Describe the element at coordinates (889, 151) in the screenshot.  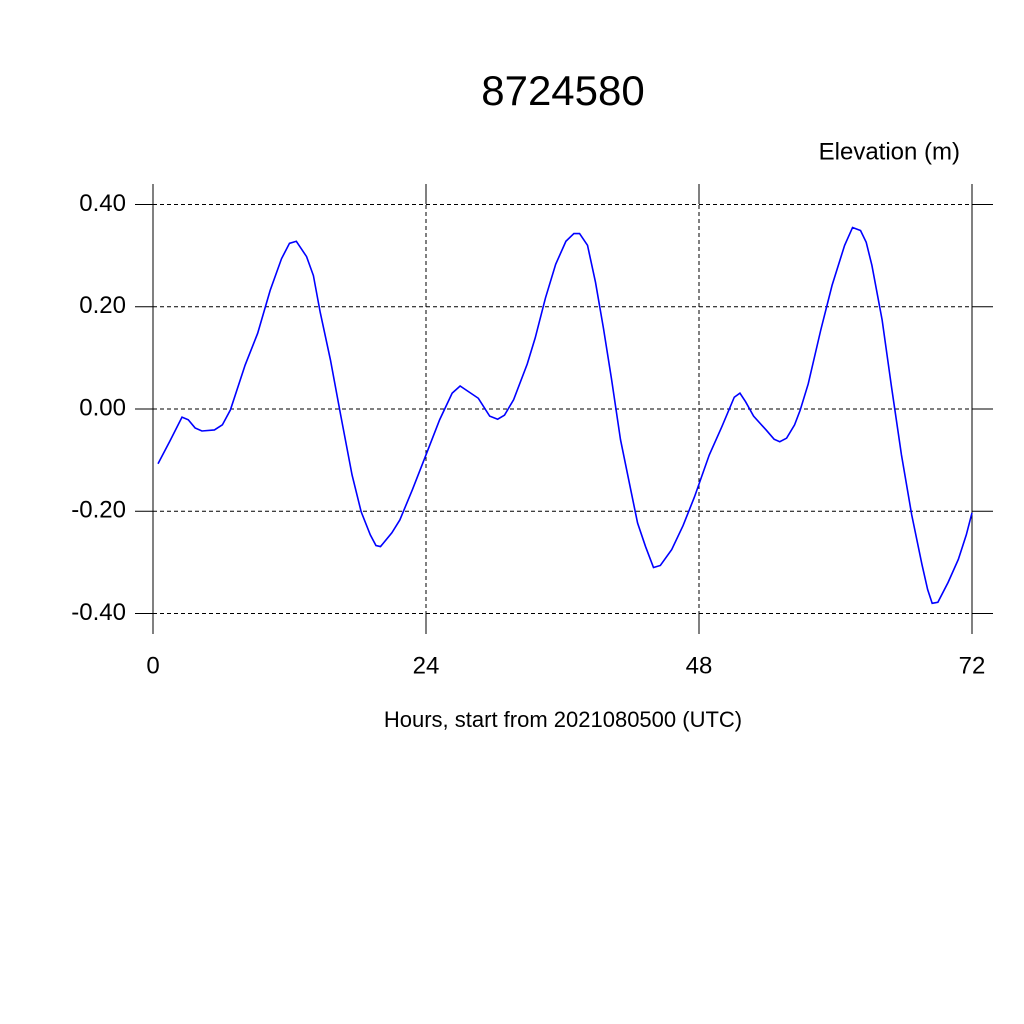
I see `y-axis-label: Elevation (m)` at that location.